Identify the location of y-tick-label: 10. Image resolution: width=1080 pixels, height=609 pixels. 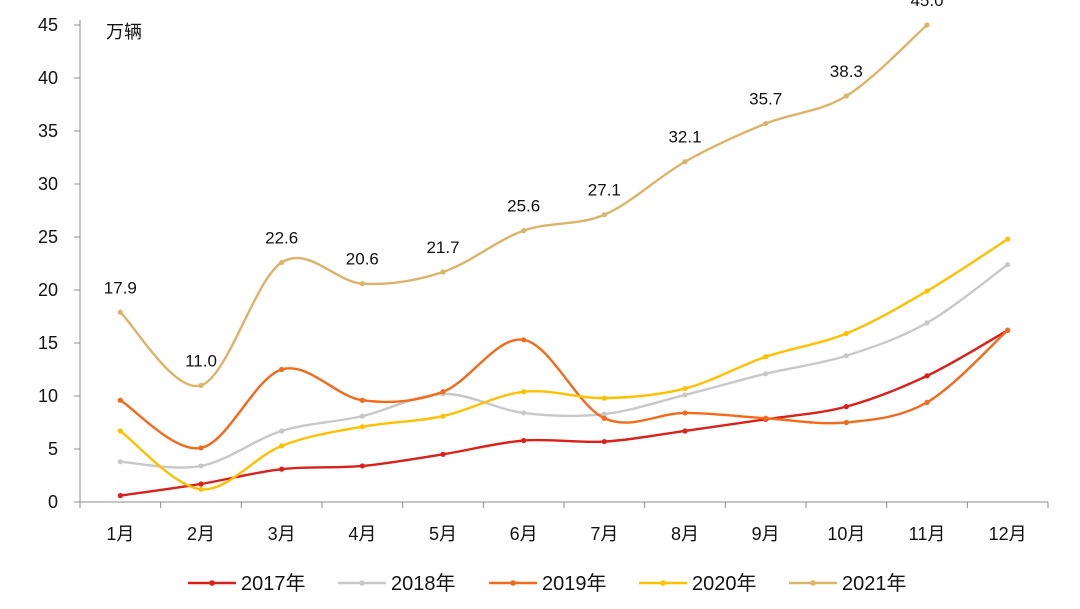
(48, 396).